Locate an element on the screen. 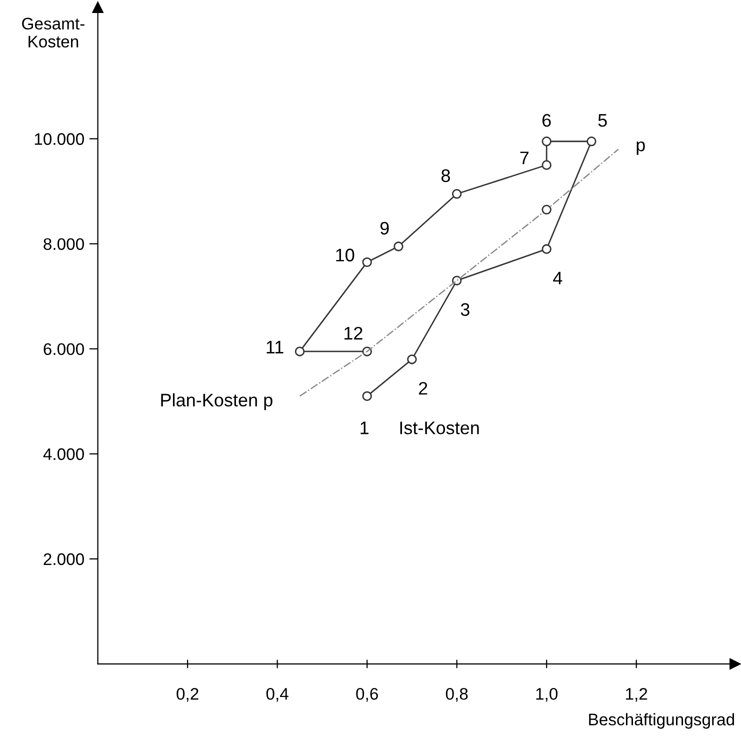 This screenshot has height=746, width=741. annotation: 2 is located at coordinates (423, 388).